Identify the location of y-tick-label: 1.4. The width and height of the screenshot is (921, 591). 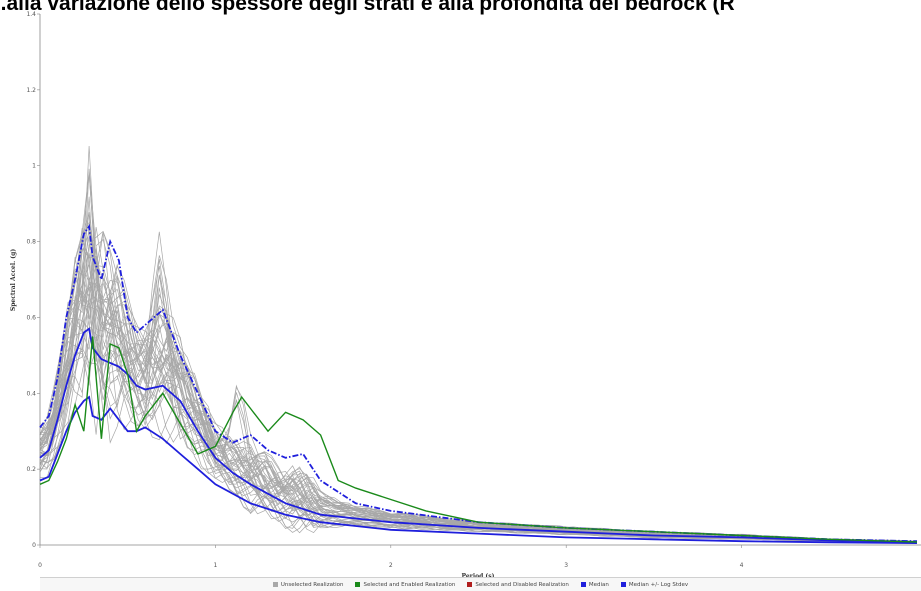
(31, 14).